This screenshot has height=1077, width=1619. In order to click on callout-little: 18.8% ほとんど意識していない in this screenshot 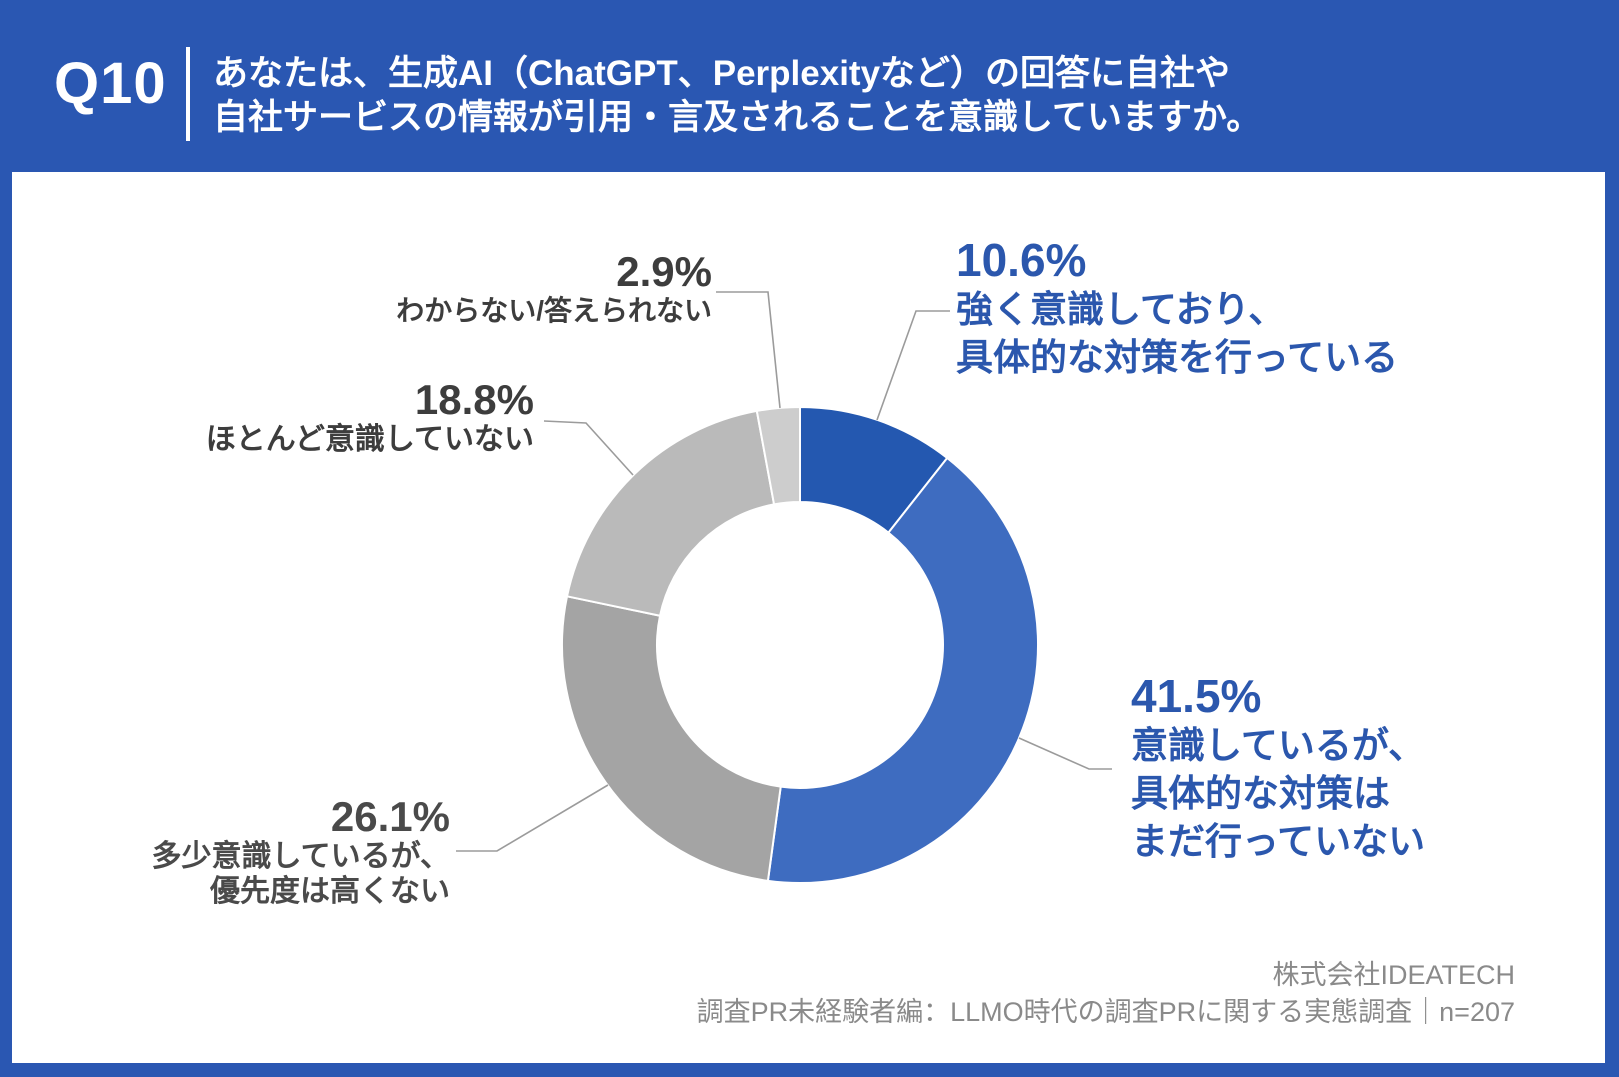, I will do `click(370, 417)`.